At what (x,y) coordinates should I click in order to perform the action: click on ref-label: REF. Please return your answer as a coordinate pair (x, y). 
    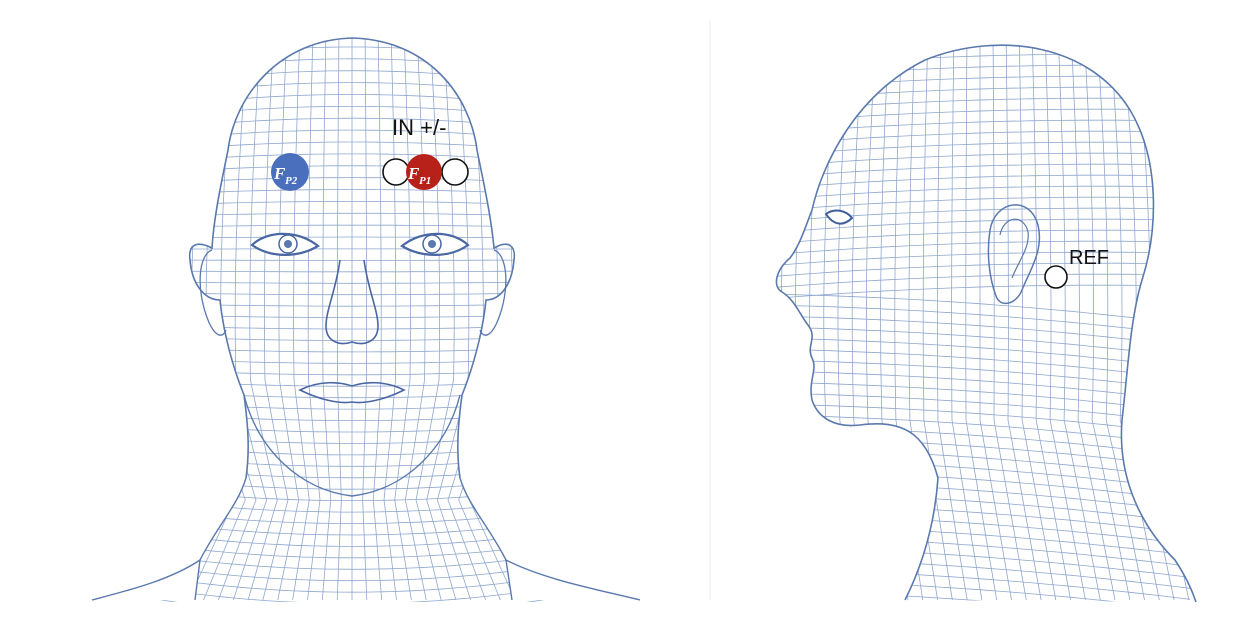
    Looking at the image, I should click on (1089, 258).